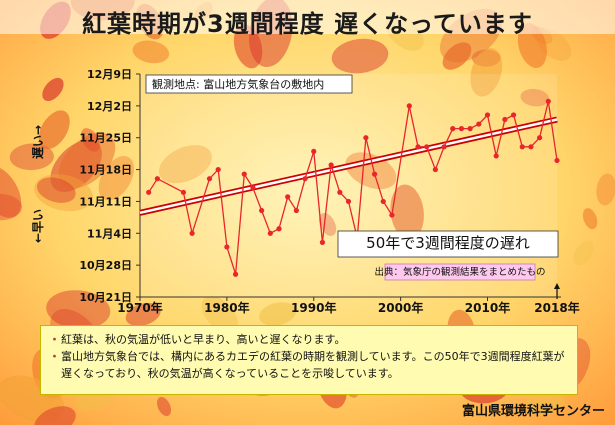 The height and width of the screenshot is (425, 615). I want to click on location-box, so click(249, 84).